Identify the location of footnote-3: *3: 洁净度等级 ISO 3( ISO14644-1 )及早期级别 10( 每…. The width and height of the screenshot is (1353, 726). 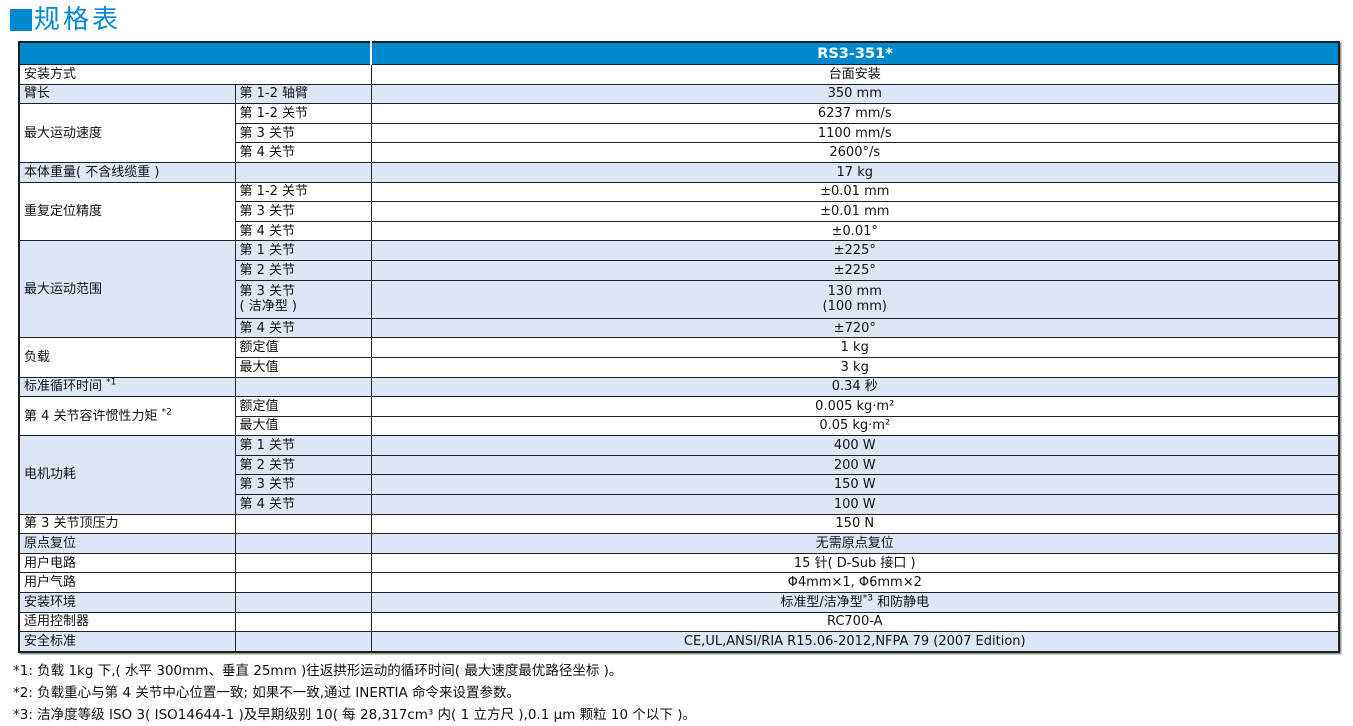
(354, 714).